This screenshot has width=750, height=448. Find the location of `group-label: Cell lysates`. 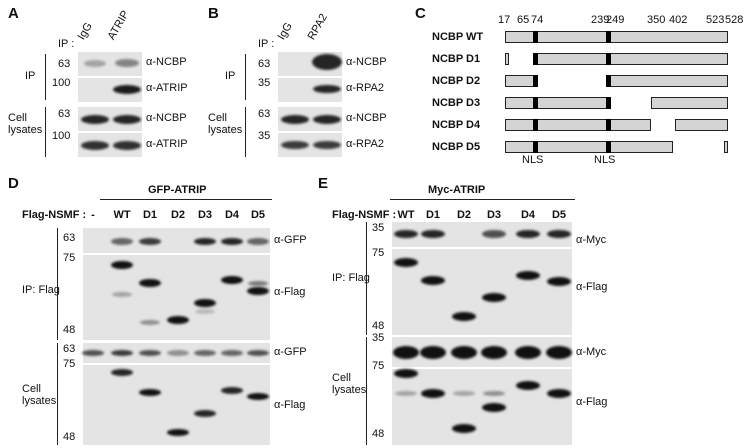

group-label: Cell lysates is located at coordinates (225, 124).